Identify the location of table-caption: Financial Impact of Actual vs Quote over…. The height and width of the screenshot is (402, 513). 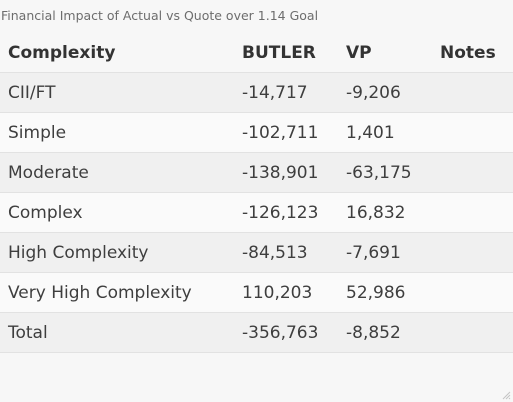
(160, 15).